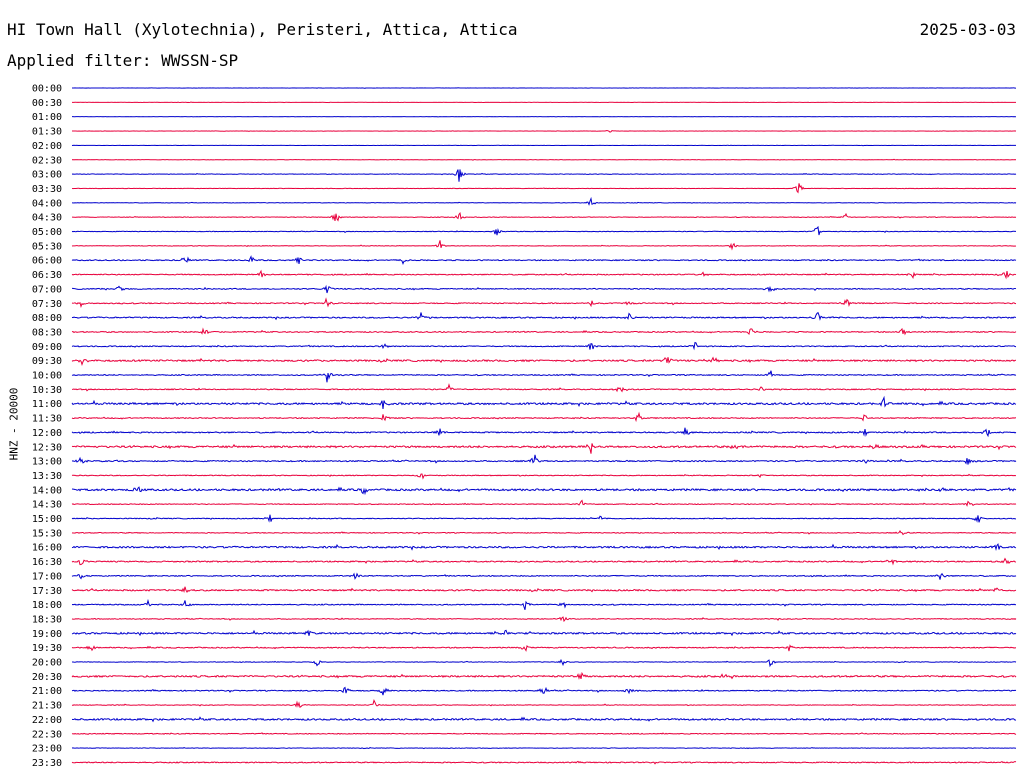 This screenshot has height=780, width=1024. What do you see at coordinates (47, 203) in the screenshot?
I see `row-time-label: 04:00` at bounding box center [47, 203].